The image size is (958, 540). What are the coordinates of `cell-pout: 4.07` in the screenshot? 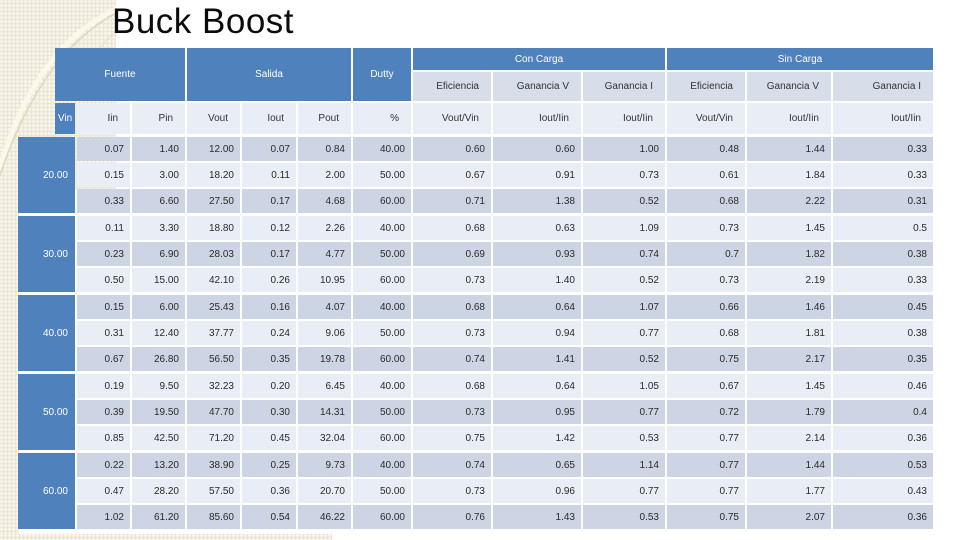 It's located at (324, 307).